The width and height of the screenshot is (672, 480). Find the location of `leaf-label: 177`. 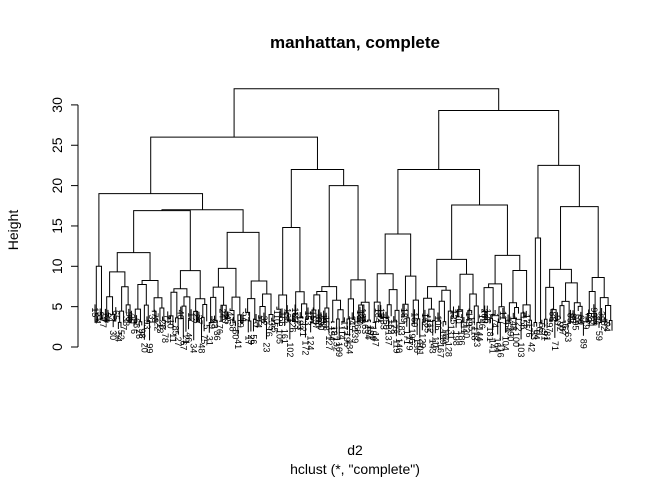

leaf-label: 177 is located at coordinates (344, 327).